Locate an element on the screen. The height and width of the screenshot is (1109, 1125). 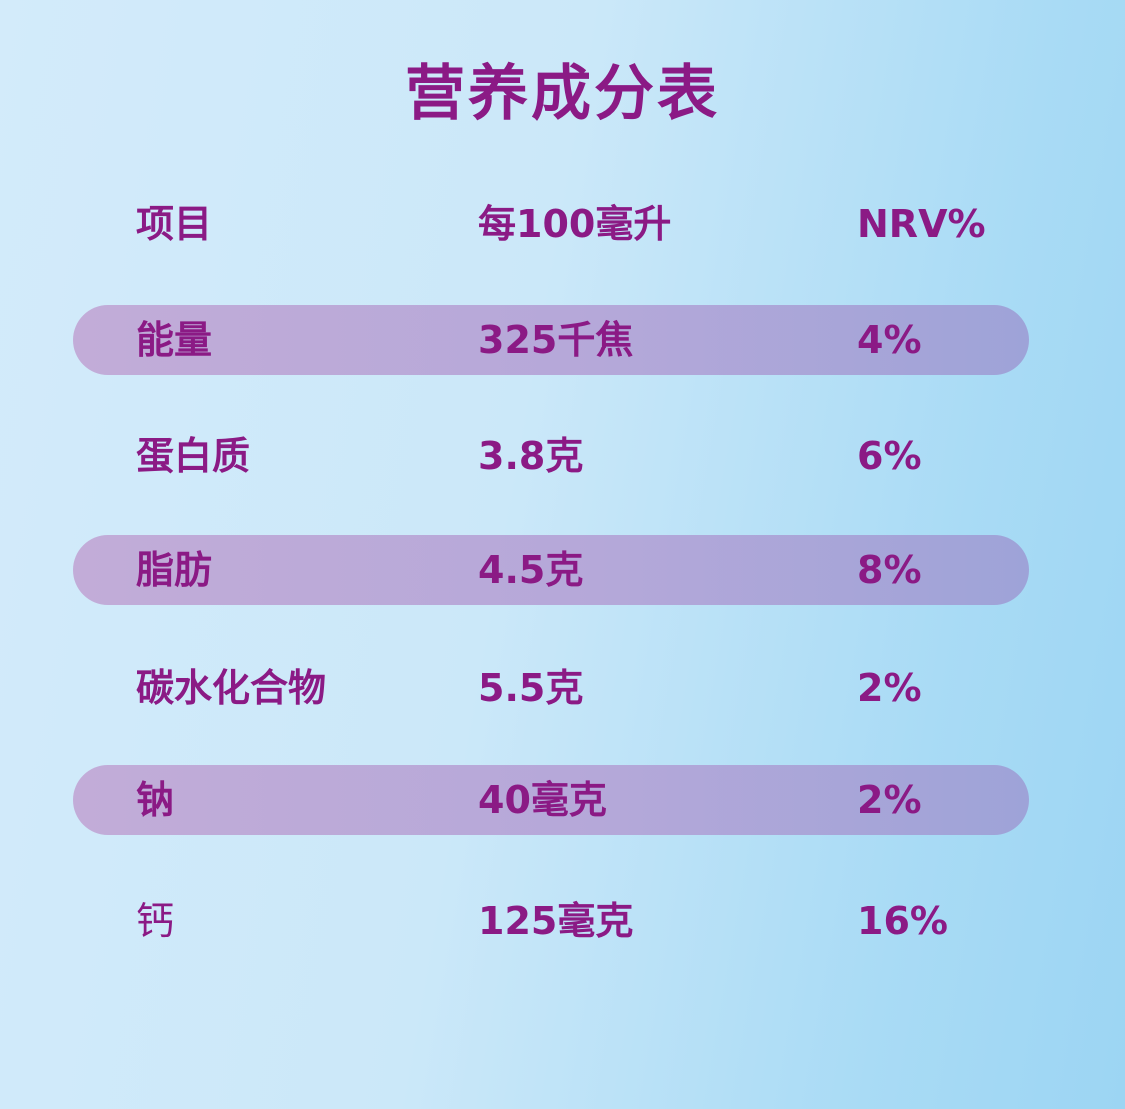
header-nrv: NRV% is located at coordinates (921, 224).